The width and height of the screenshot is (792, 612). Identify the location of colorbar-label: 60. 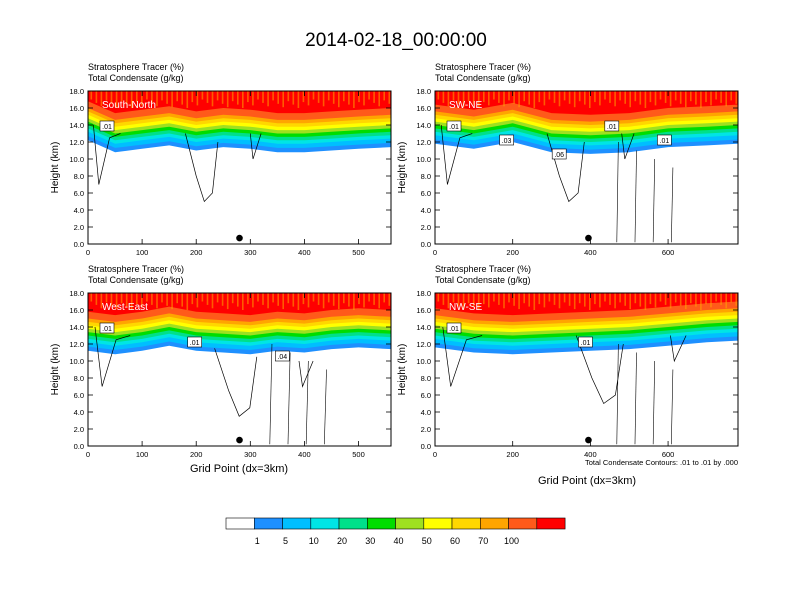
(455, 541).